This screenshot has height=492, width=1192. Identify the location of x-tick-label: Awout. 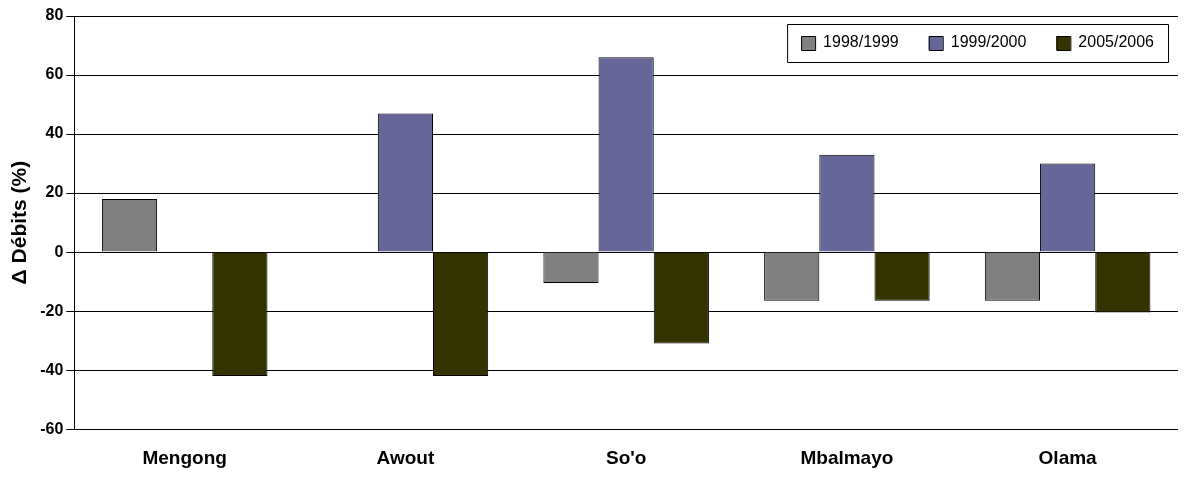
(405, 457).